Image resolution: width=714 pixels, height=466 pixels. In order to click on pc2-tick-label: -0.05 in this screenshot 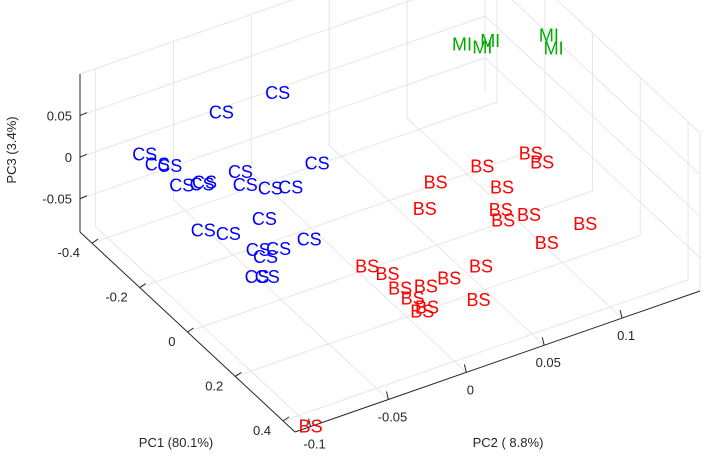, I will do `click(393, 416)`.